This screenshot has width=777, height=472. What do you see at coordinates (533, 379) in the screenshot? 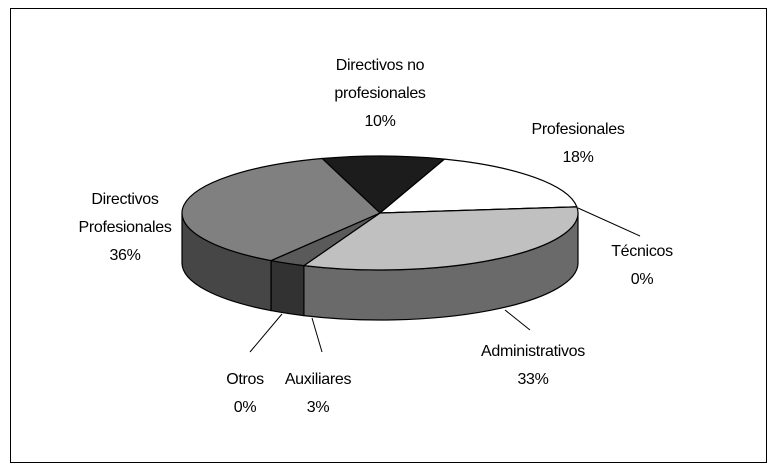
I see `value-label: 33%` at bounding box center [533, 379].